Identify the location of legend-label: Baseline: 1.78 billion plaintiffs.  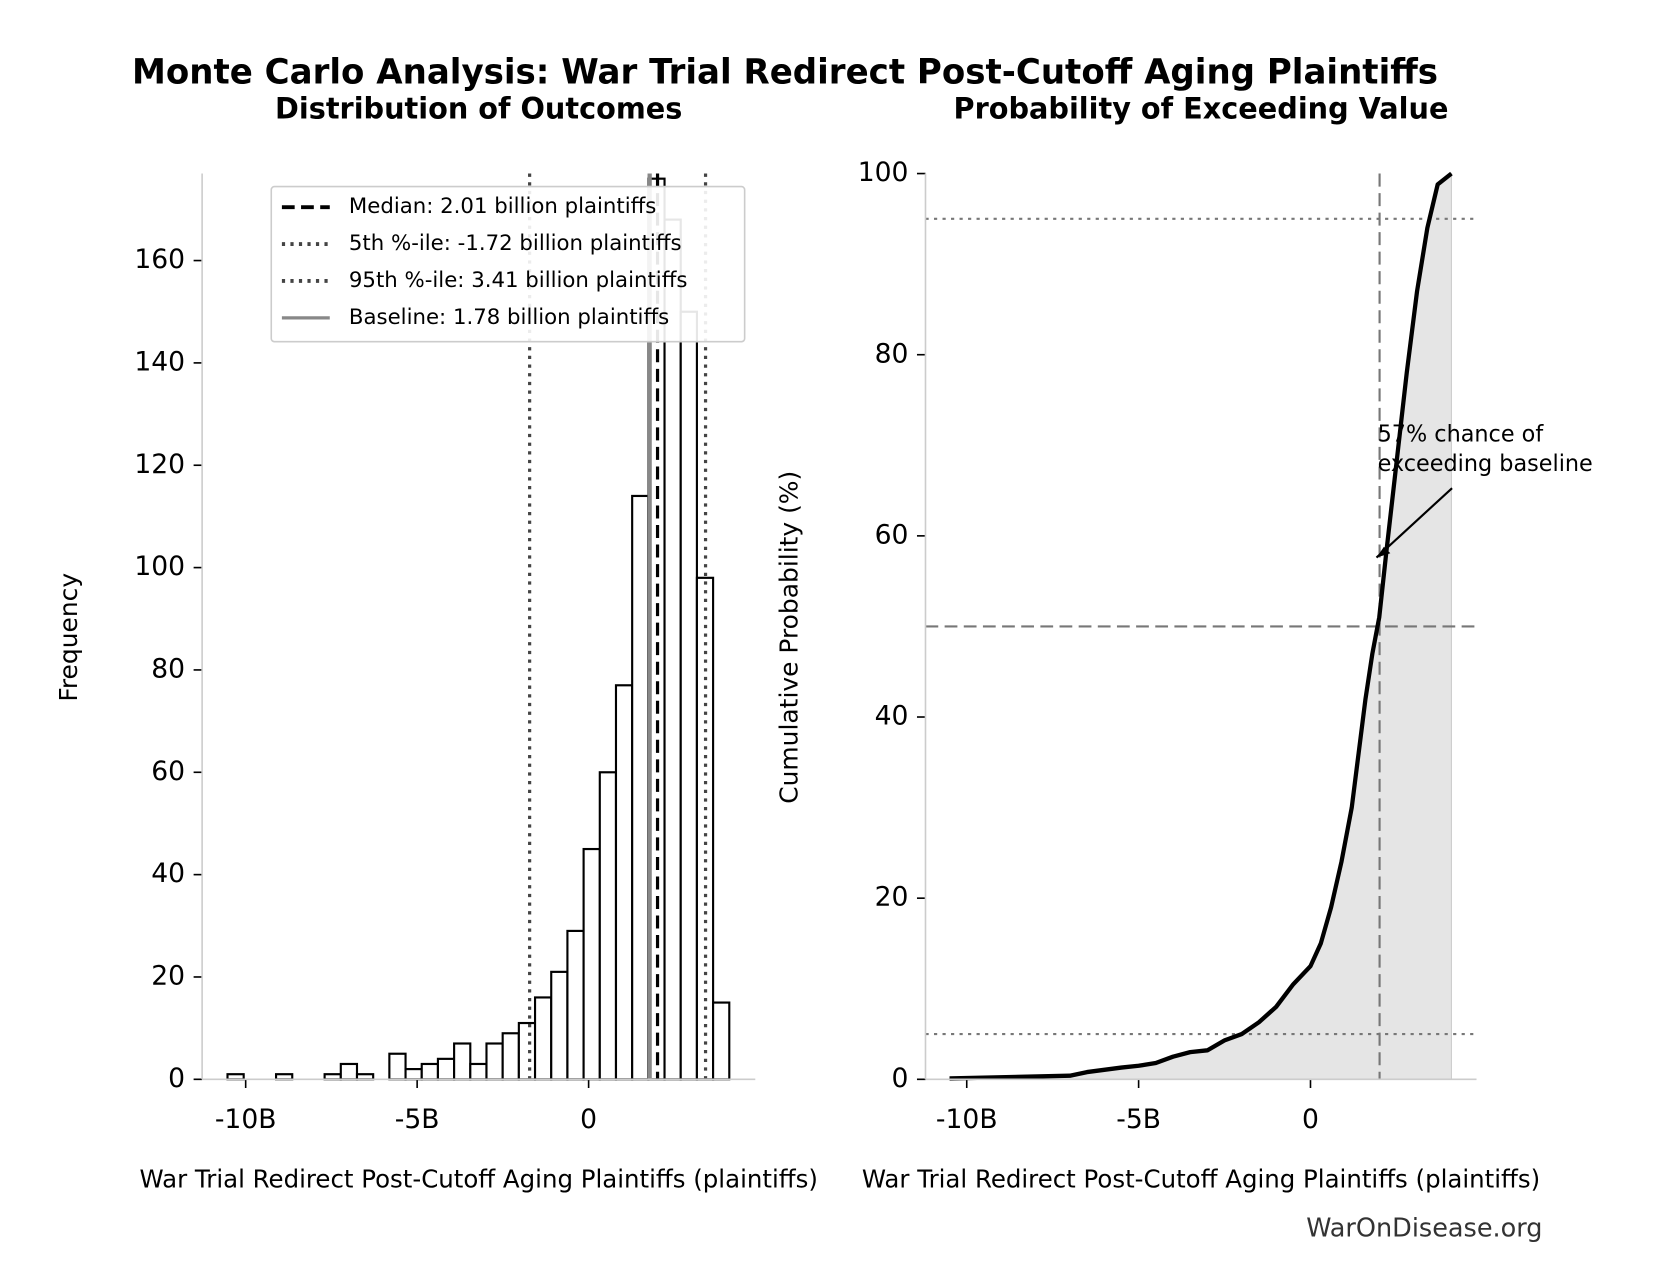
(509, 317).